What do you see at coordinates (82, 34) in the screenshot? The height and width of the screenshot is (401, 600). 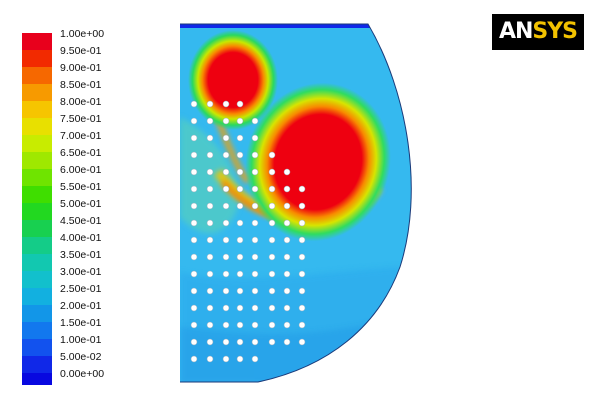 I see `legend-label: 1.00e+00` at bounding box center [82, 34].